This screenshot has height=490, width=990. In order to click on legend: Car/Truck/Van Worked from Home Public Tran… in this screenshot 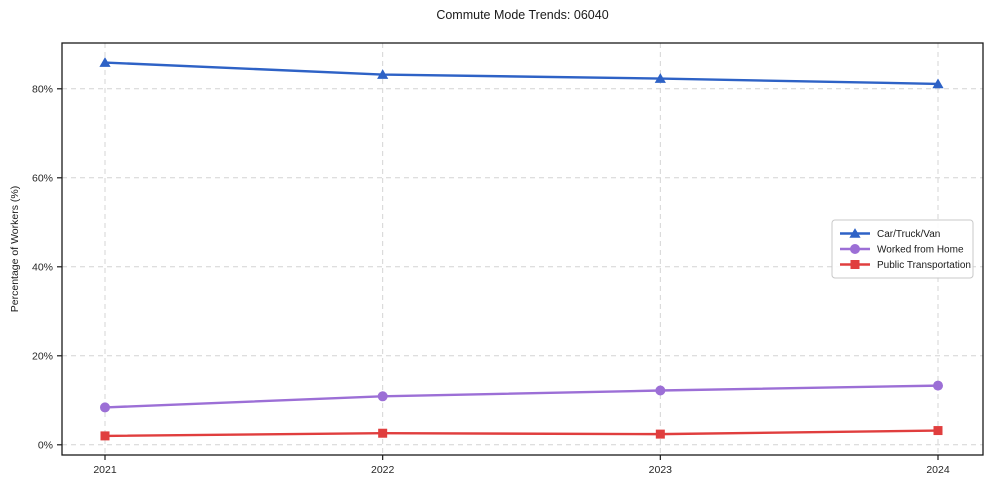, I will do `click(902, 249)`.